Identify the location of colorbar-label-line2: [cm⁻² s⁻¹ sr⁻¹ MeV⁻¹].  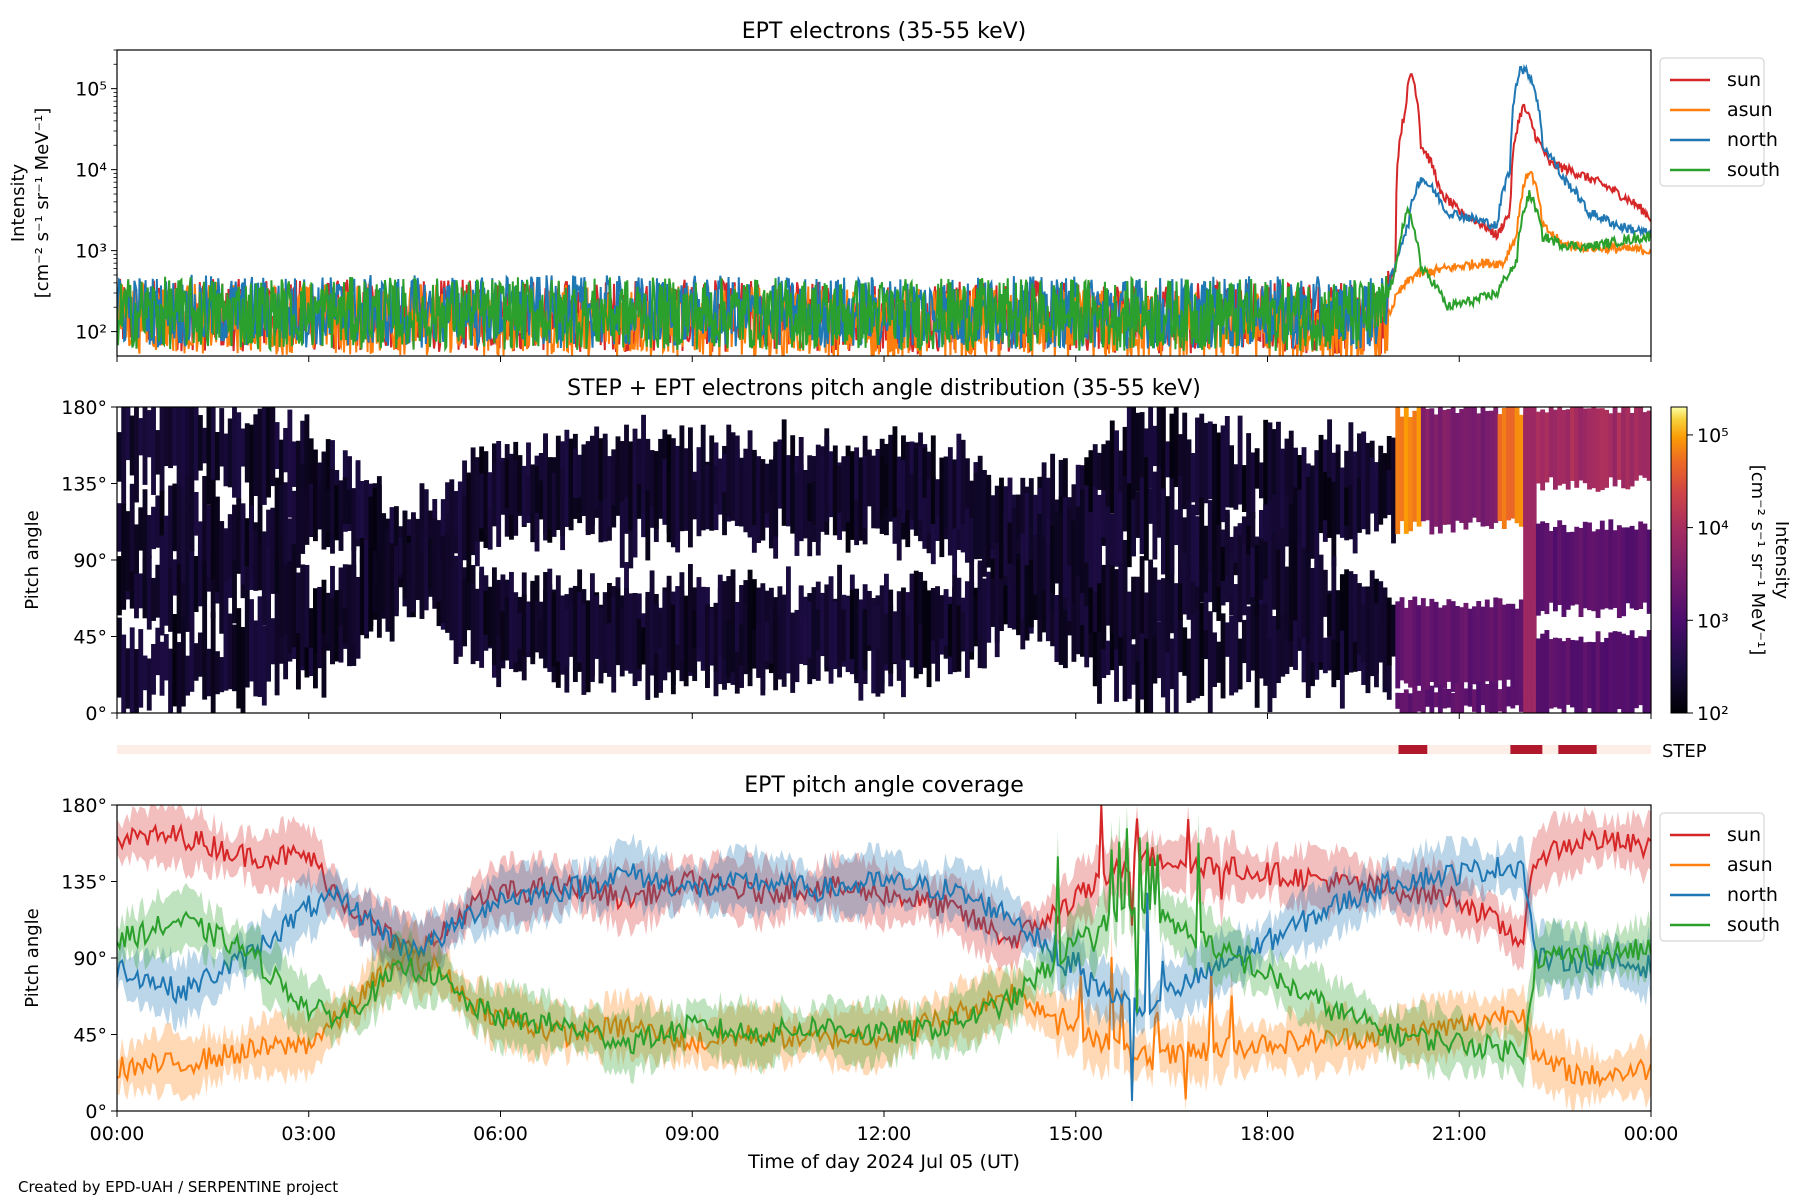
(1757, 560).